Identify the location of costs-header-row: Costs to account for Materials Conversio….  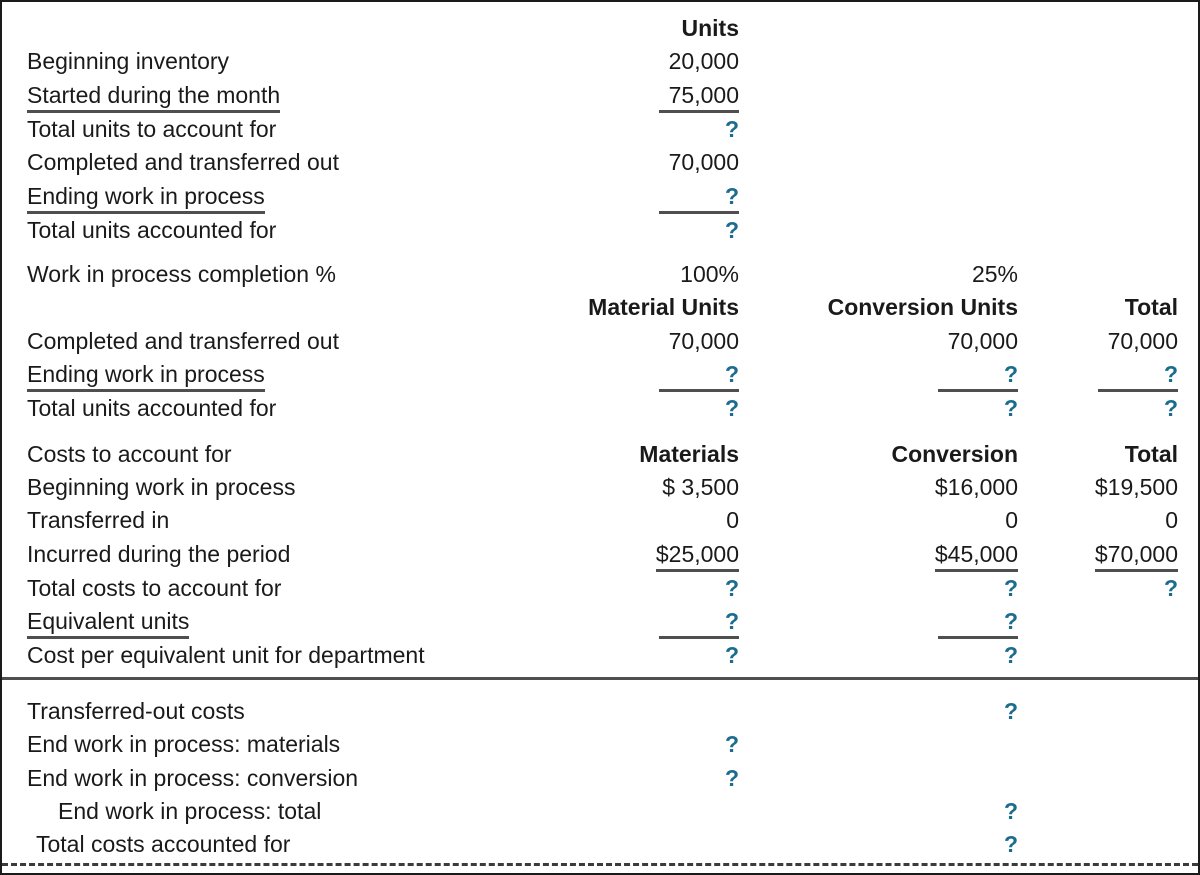
(600, 454).